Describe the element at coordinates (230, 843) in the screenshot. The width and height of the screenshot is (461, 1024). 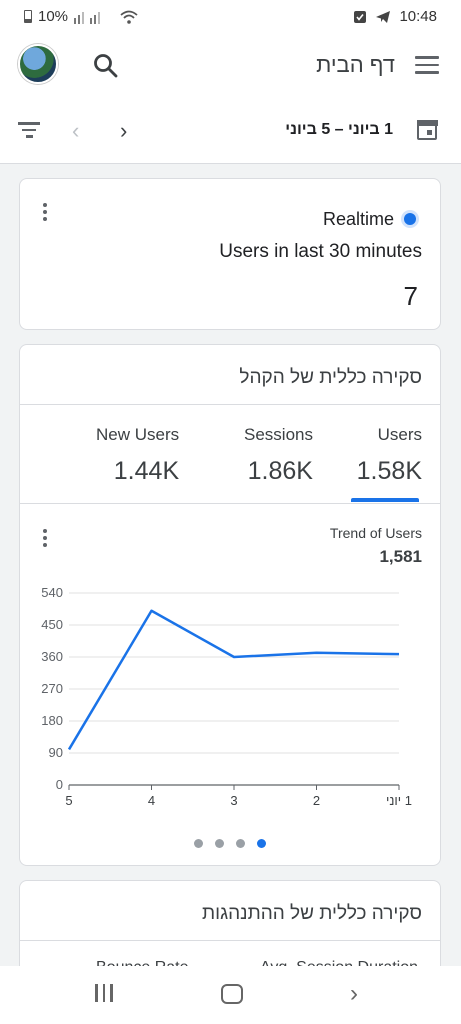
I see `carousel-pagination` at that location.